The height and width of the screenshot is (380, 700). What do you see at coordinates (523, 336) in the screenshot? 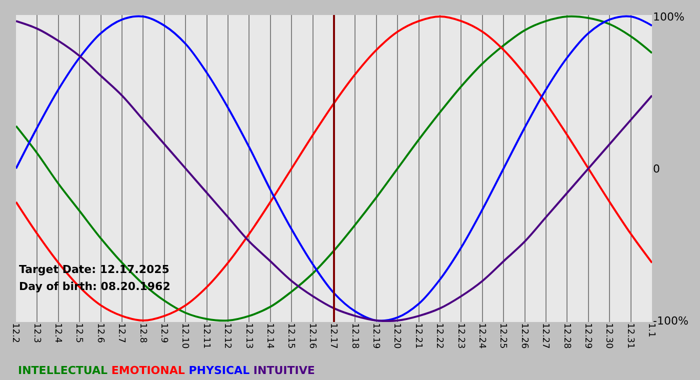
I see `x-tick-label: 12.26` at bounding box center [523, 336].